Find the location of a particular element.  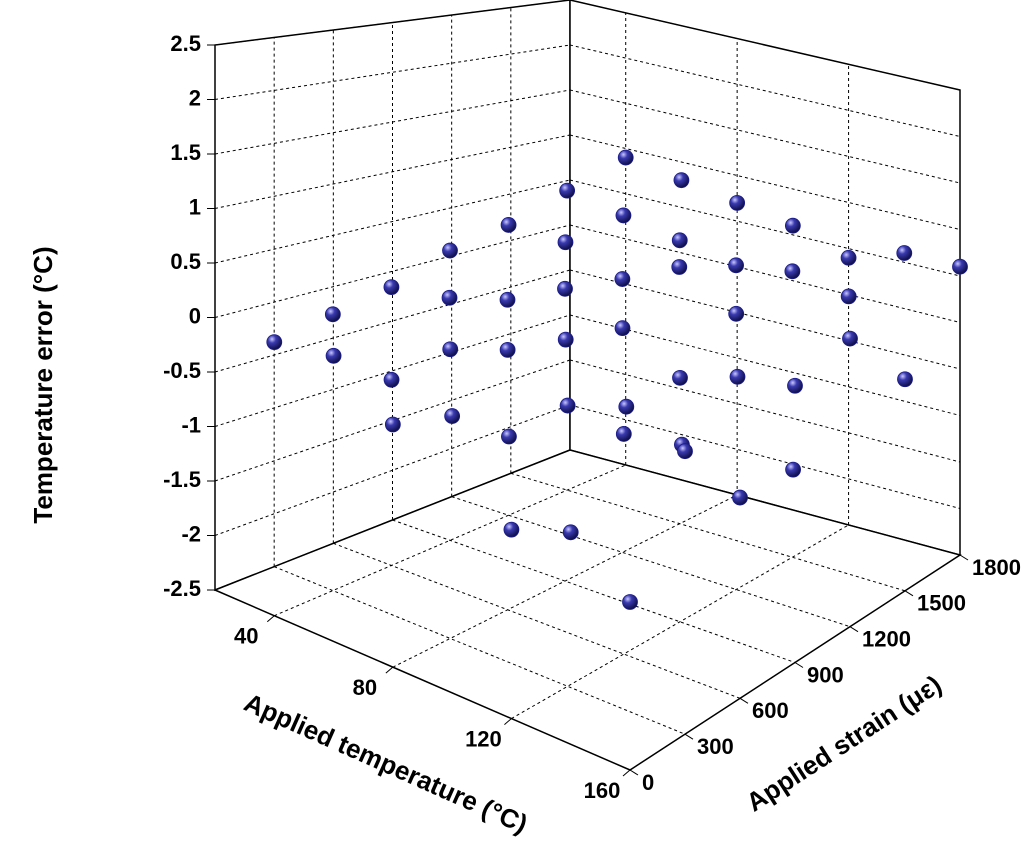

x-tick-label: 160 is located at coordinates (602, 790).